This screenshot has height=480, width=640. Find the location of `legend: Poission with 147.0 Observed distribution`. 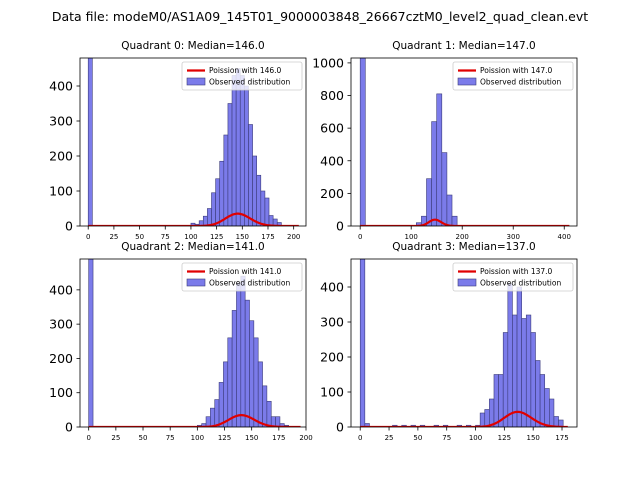

legend: Poission with 147.0 Observed distribution is located at coordinates (513, 76).